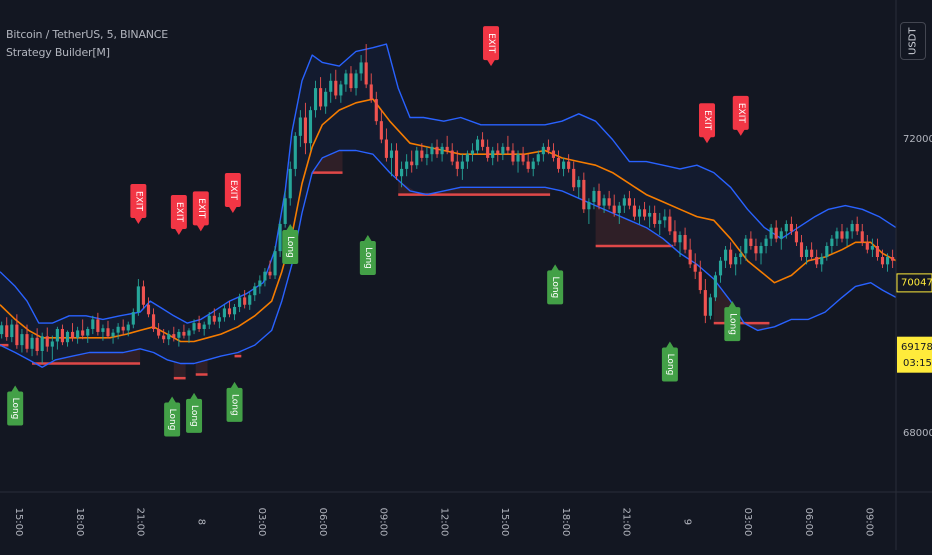  What do you see at coordinates (808, 522) in the screenshot?
I see `time-tick-13: 06:00` at bounding box center [808, 522].